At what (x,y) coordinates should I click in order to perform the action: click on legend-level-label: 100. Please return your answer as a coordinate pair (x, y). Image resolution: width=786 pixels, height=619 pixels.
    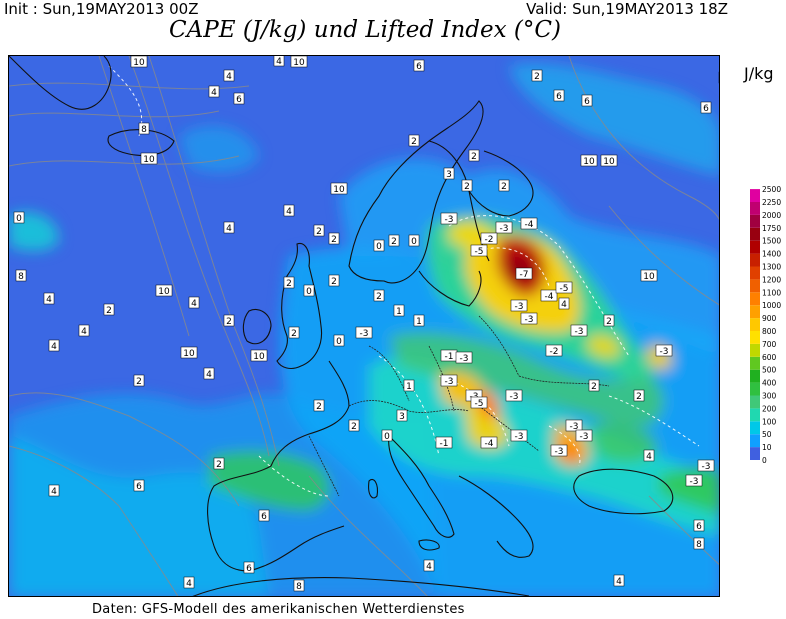
    Looking at the image, I should click on (769, 421).